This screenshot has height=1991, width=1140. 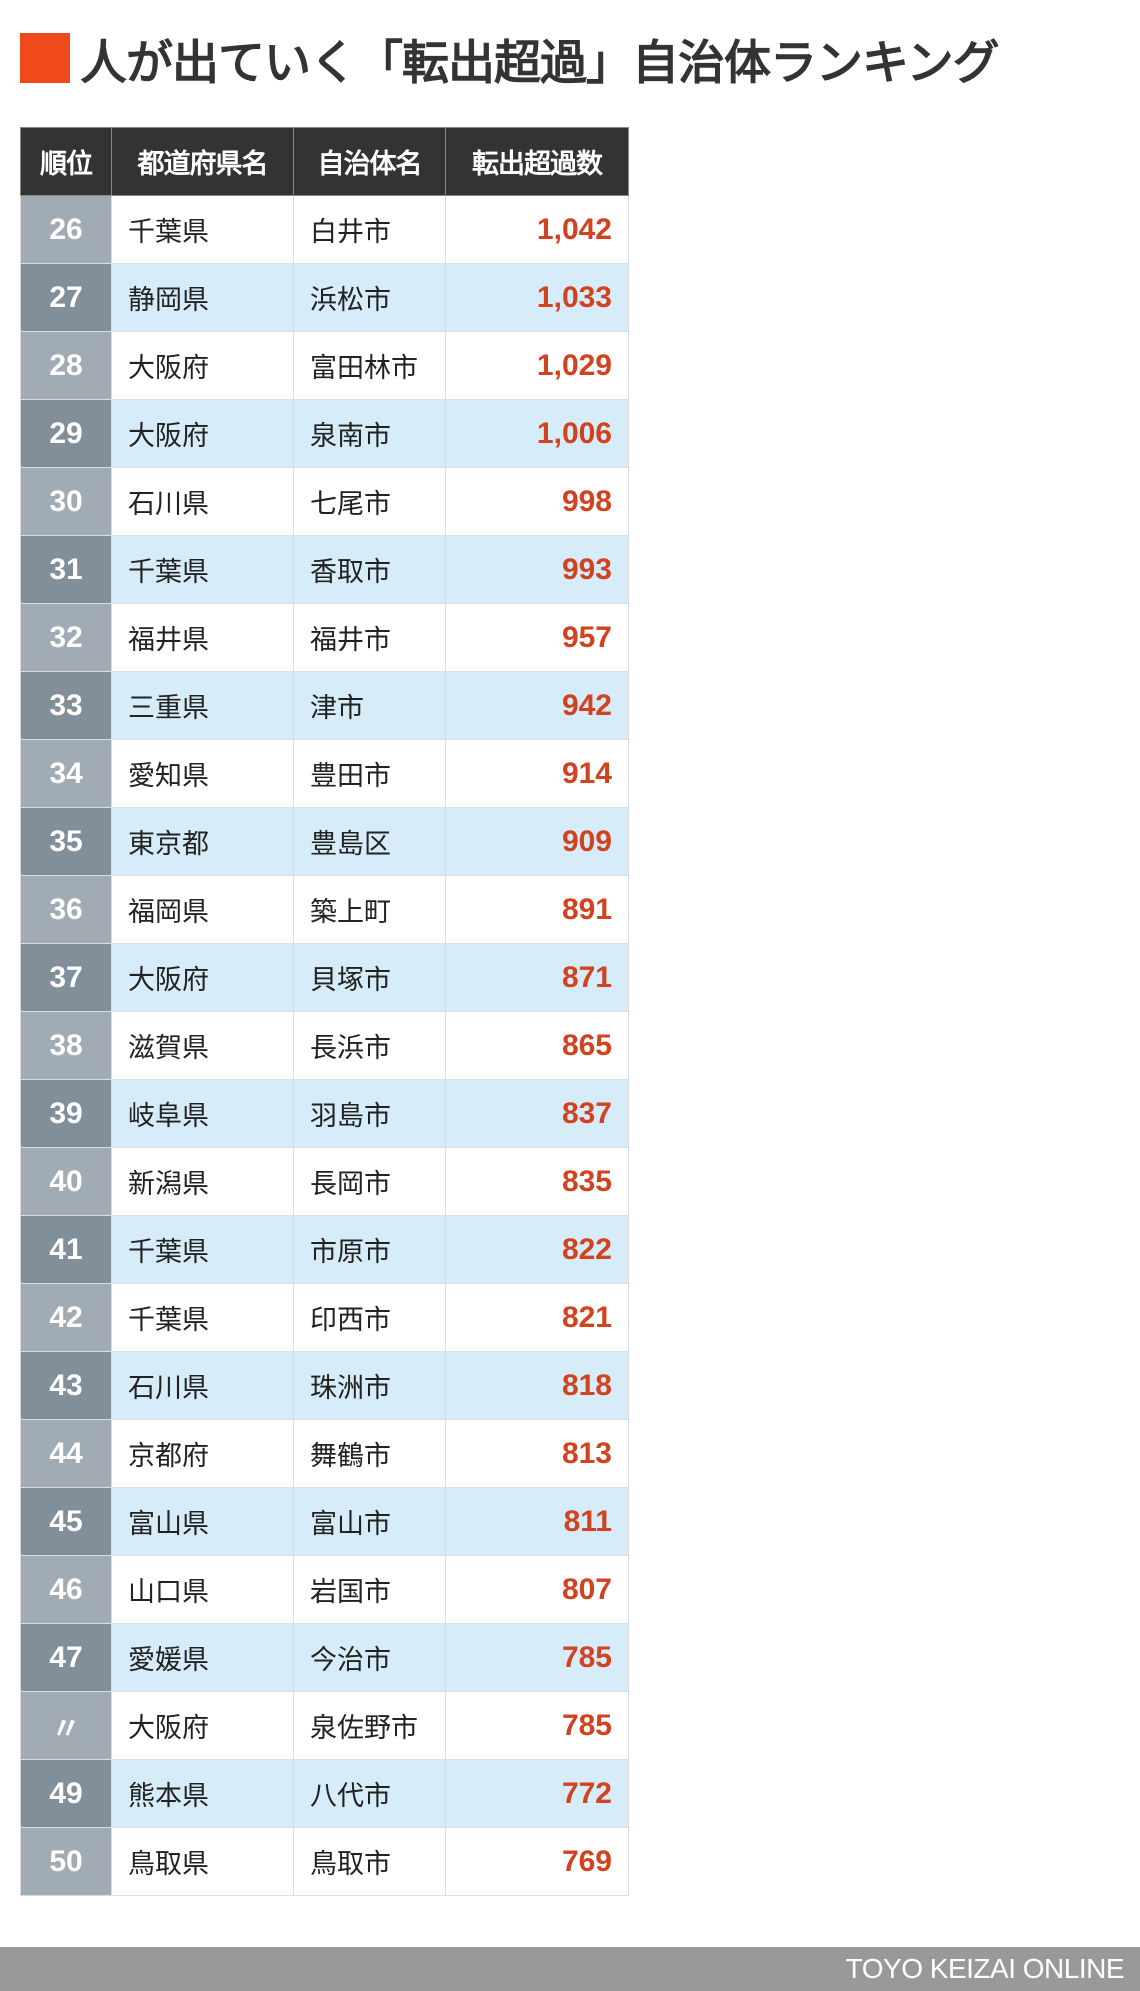 What do you see at coordinates (537, 773) in the screenshot?
I see `value-cell: 914` at bounding box center [537, 773].